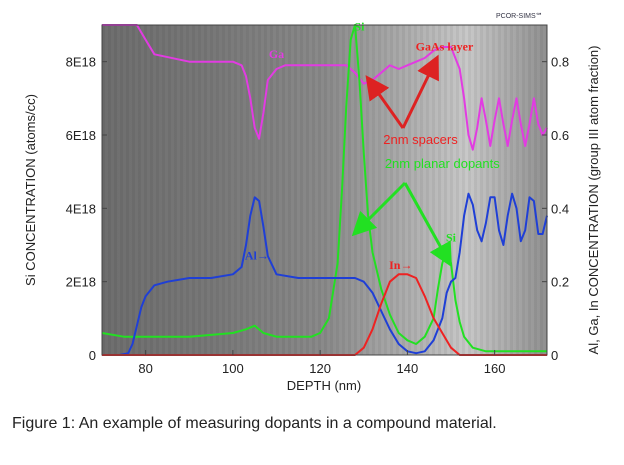 Image resolution: width=624 pixels, height=465 pixels. What do you see at coordinates (427, 225) in the screenshot?
I see `arrow-dopant-right` at bounding box center [427, 225].